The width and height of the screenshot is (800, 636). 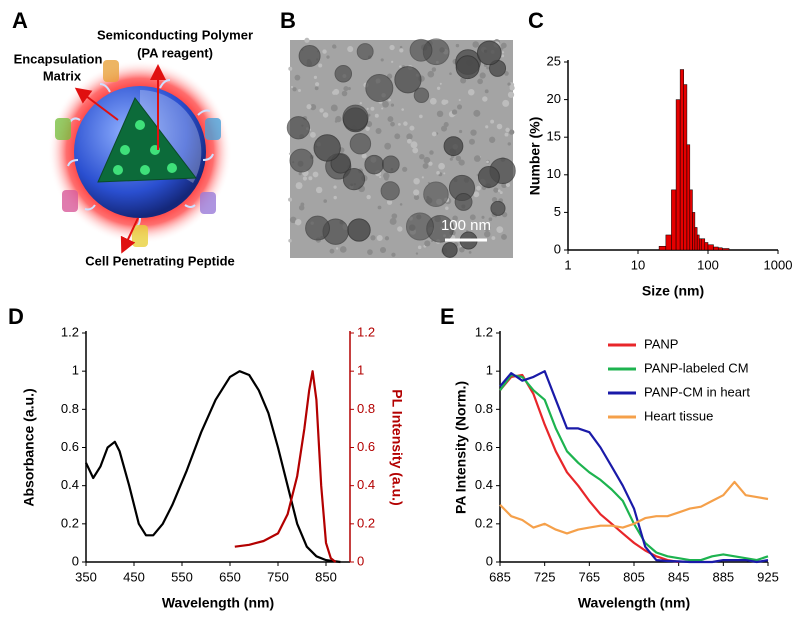 What do you see at coordinates (634, 603) in the screenshot?
I see `x-axis-title: Wavelength (nm)` at bounding box center [634, 603].